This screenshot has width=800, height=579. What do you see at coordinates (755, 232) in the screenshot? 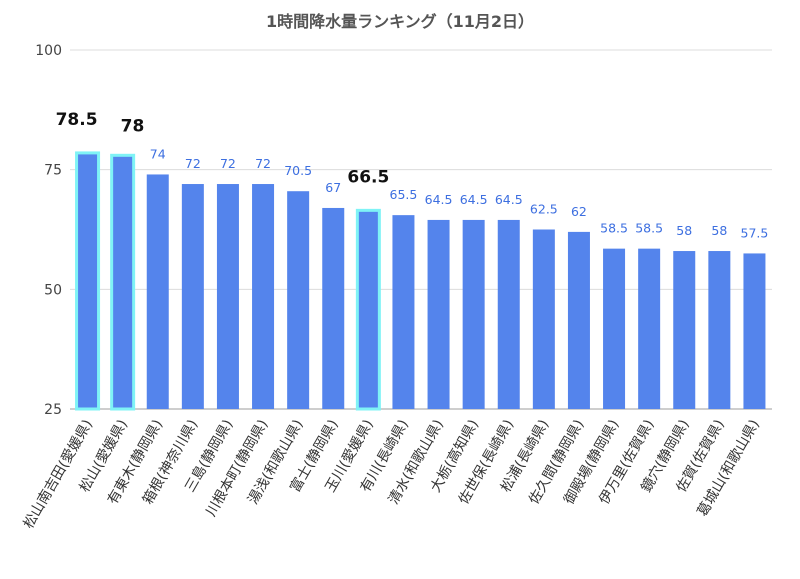
I see `data-label: 57.5` at bounding box center [755, 232].